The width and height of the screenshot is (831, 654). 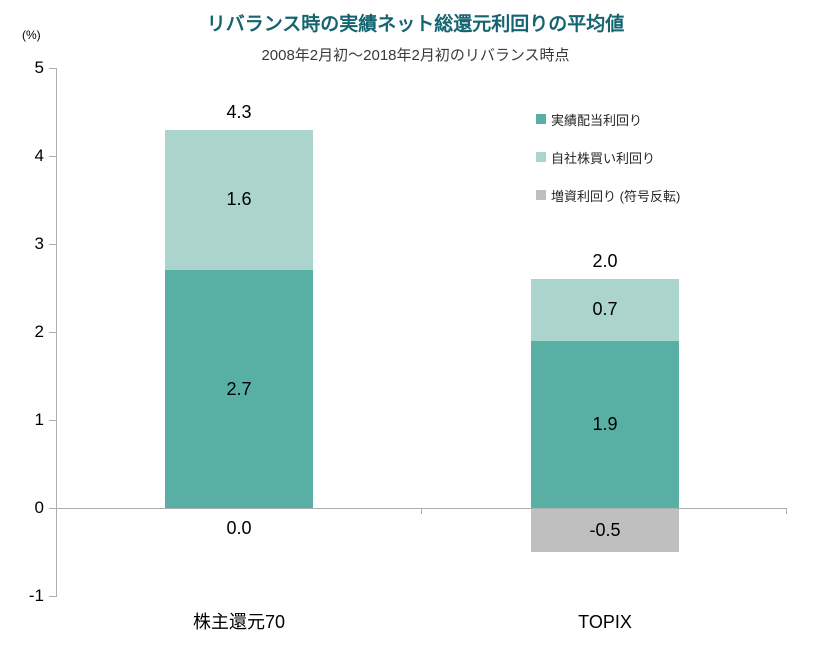 What do you see at coordinates (239, 111) in the screenshot?
I see `bar-total-label: 4.3` at bounding box center [239, 111].